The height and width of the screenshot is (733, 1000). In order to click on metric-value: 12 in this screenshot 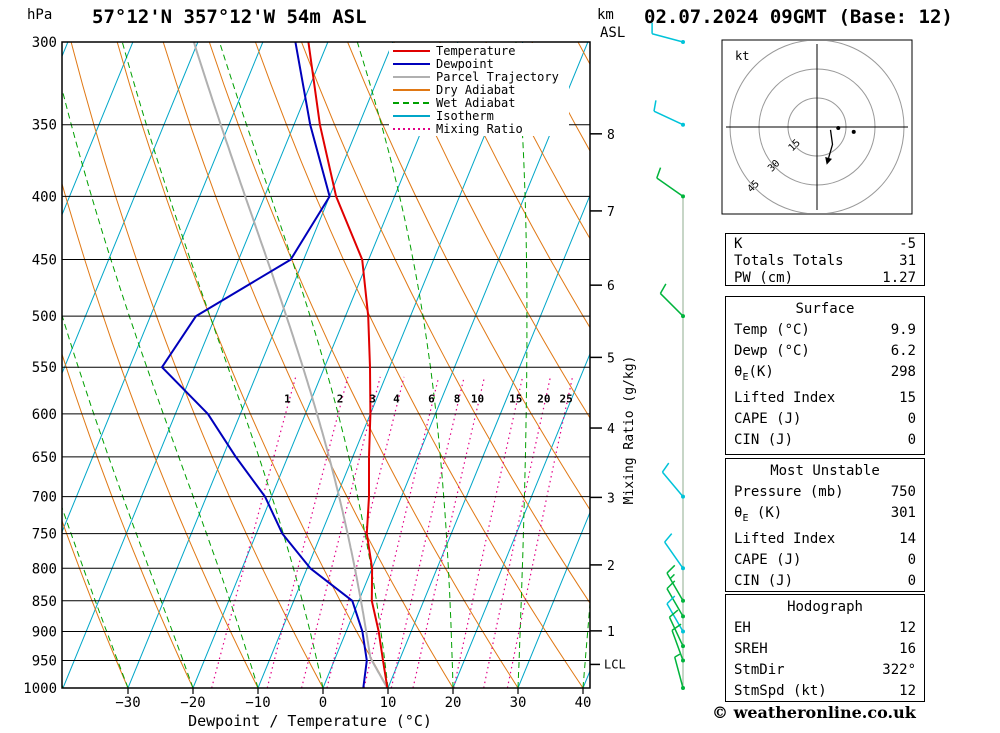, I will do `click(907, 691)`.